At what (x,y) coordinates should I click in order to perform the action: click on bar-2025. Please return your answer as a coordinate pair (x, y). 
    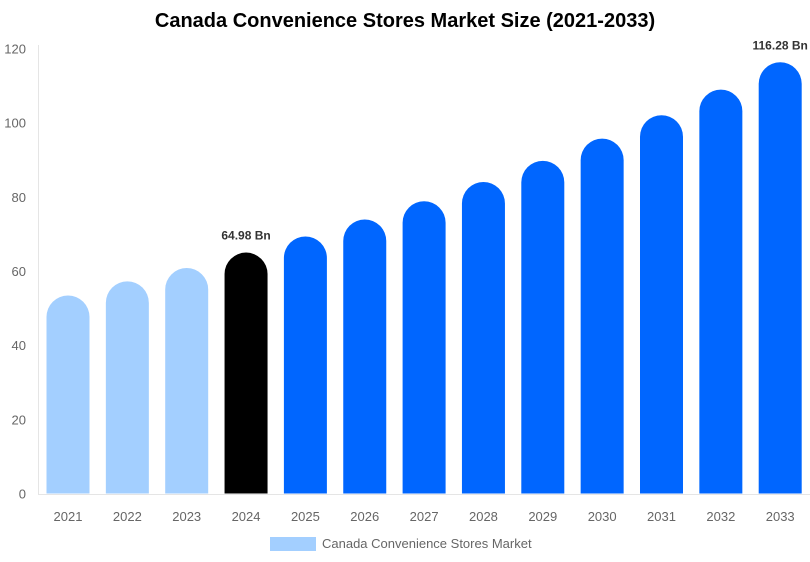
    Looking at the image, I should click on (305, 365).